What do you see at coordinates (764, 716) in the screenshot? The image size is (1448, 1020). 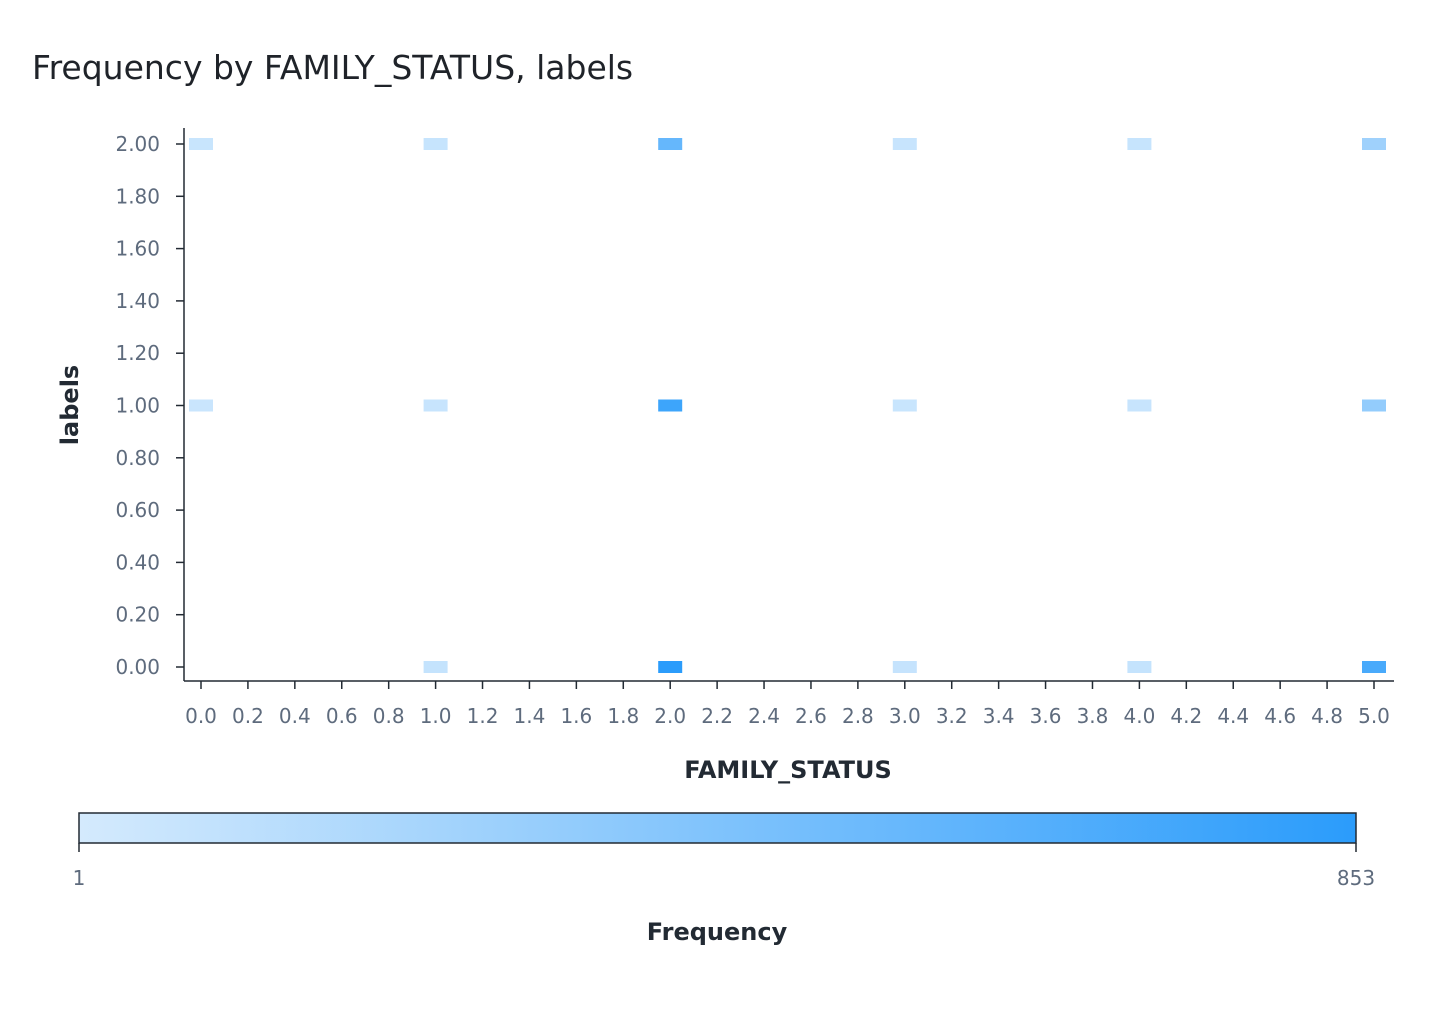 I see `x-tick-label: 2.4` at bounding box center [764, 716].